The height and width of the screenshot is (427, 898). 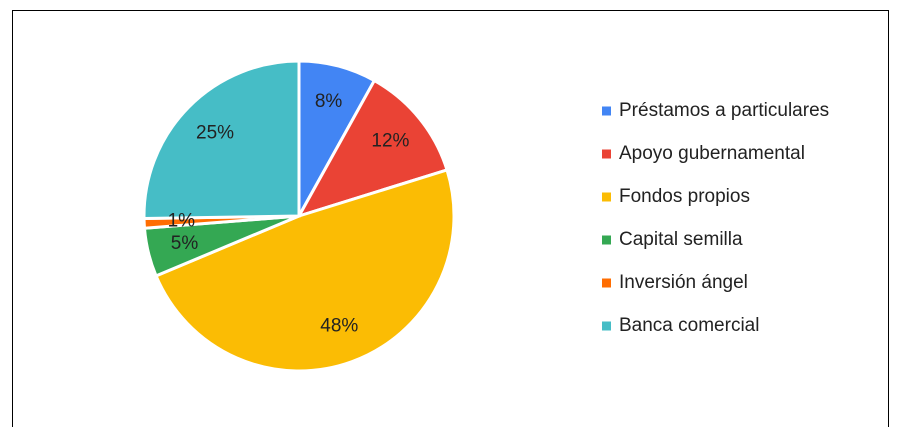 I want to click on legend-label: Fondos propios, so click(x=684, y=196).